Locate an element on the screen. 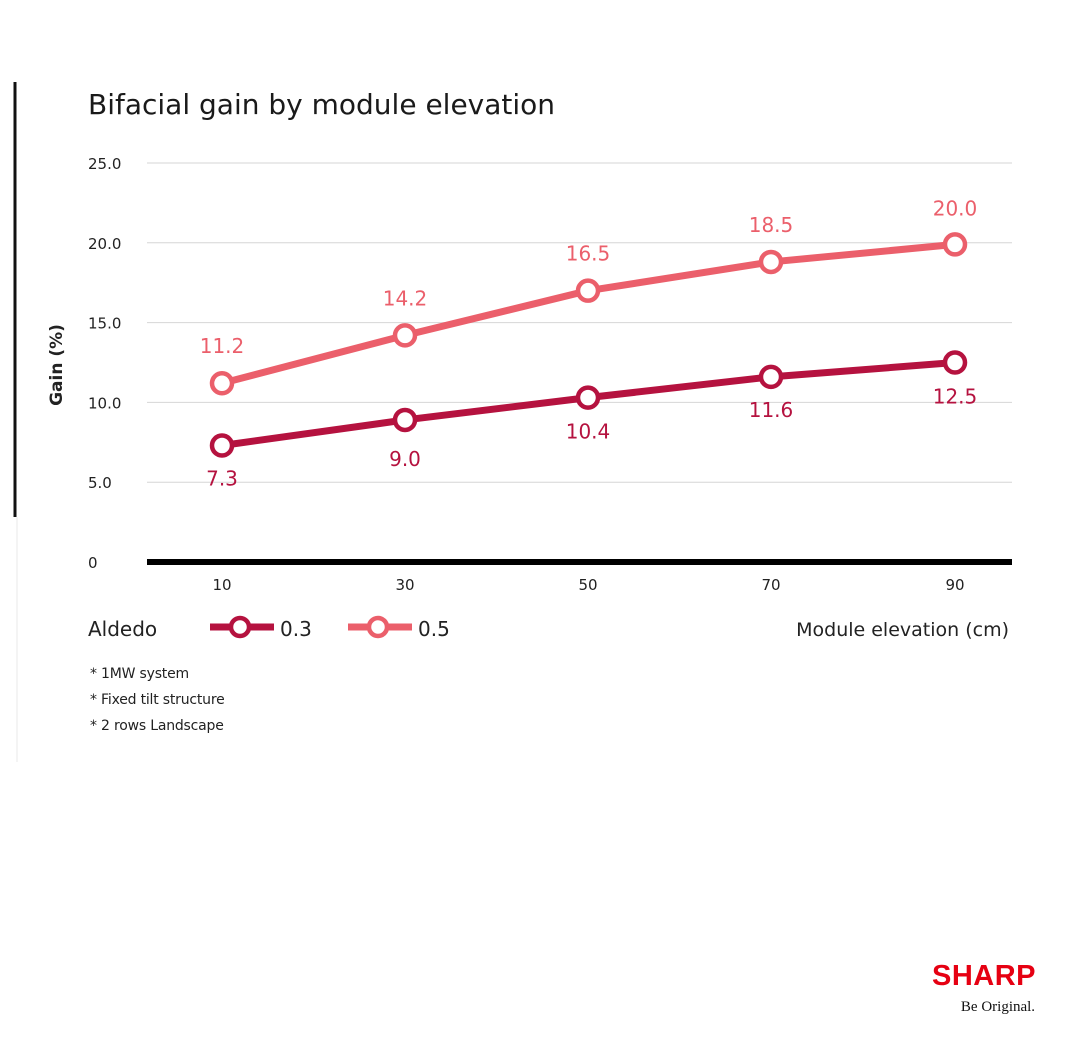  footnote-2: * Fixed tilt structure is located at coordinates (157, 700).